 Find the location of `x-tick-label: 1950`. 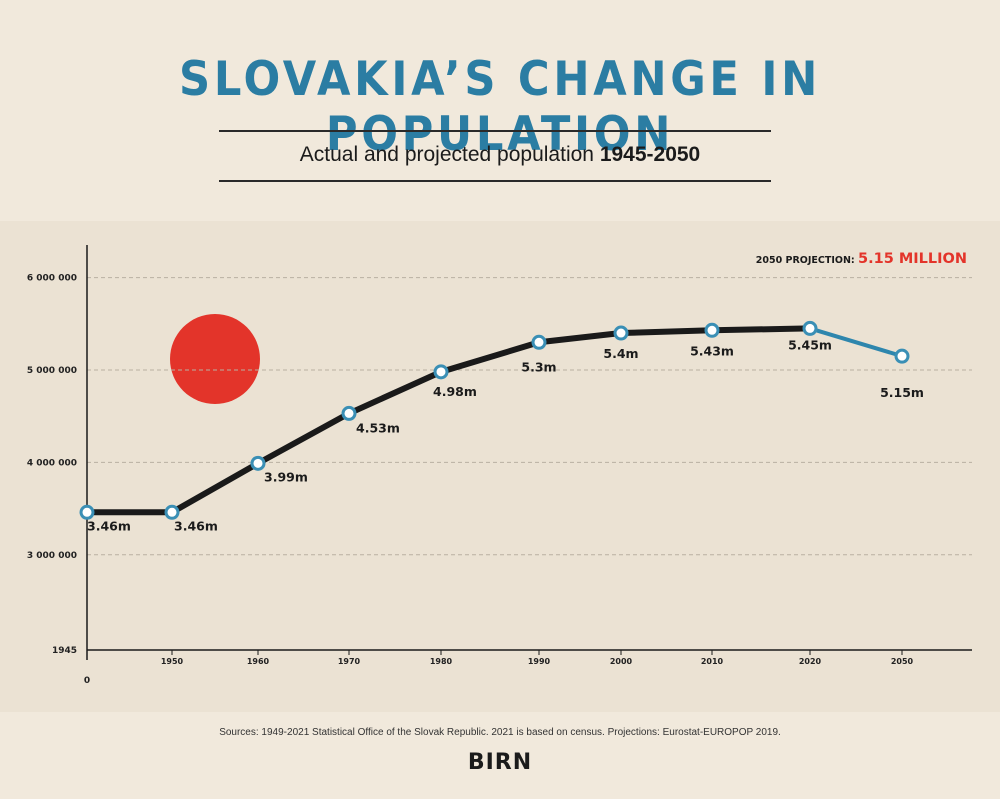

x-tick-label: 1950 is located at coordinates (172, 661).